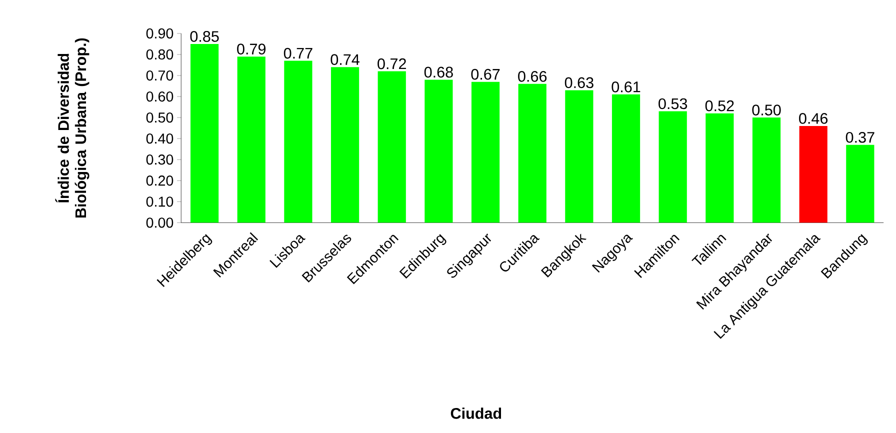 This screenshot has height=433, width=896. What do you see at coordinates (160, 33) in the screenshot?
I see `y-tick-label: 0.90` at bounding box center [160, 33].